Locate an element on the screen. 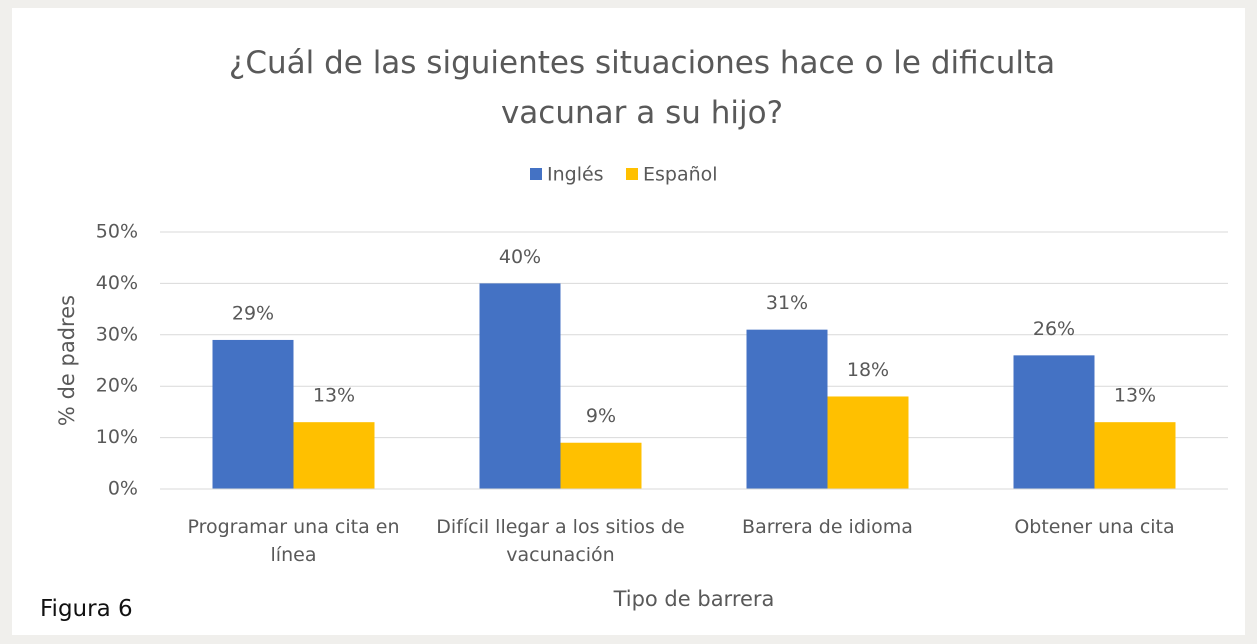 This screenshot has height=644, width=1257. data-label: 26% is located at coordinates (1054, 329).